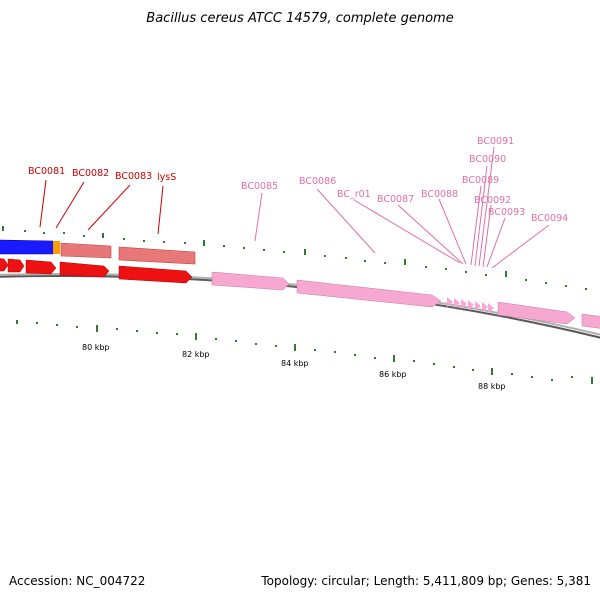  I want to click on gene-label-bc0088: BC0088, so click(439, 194).